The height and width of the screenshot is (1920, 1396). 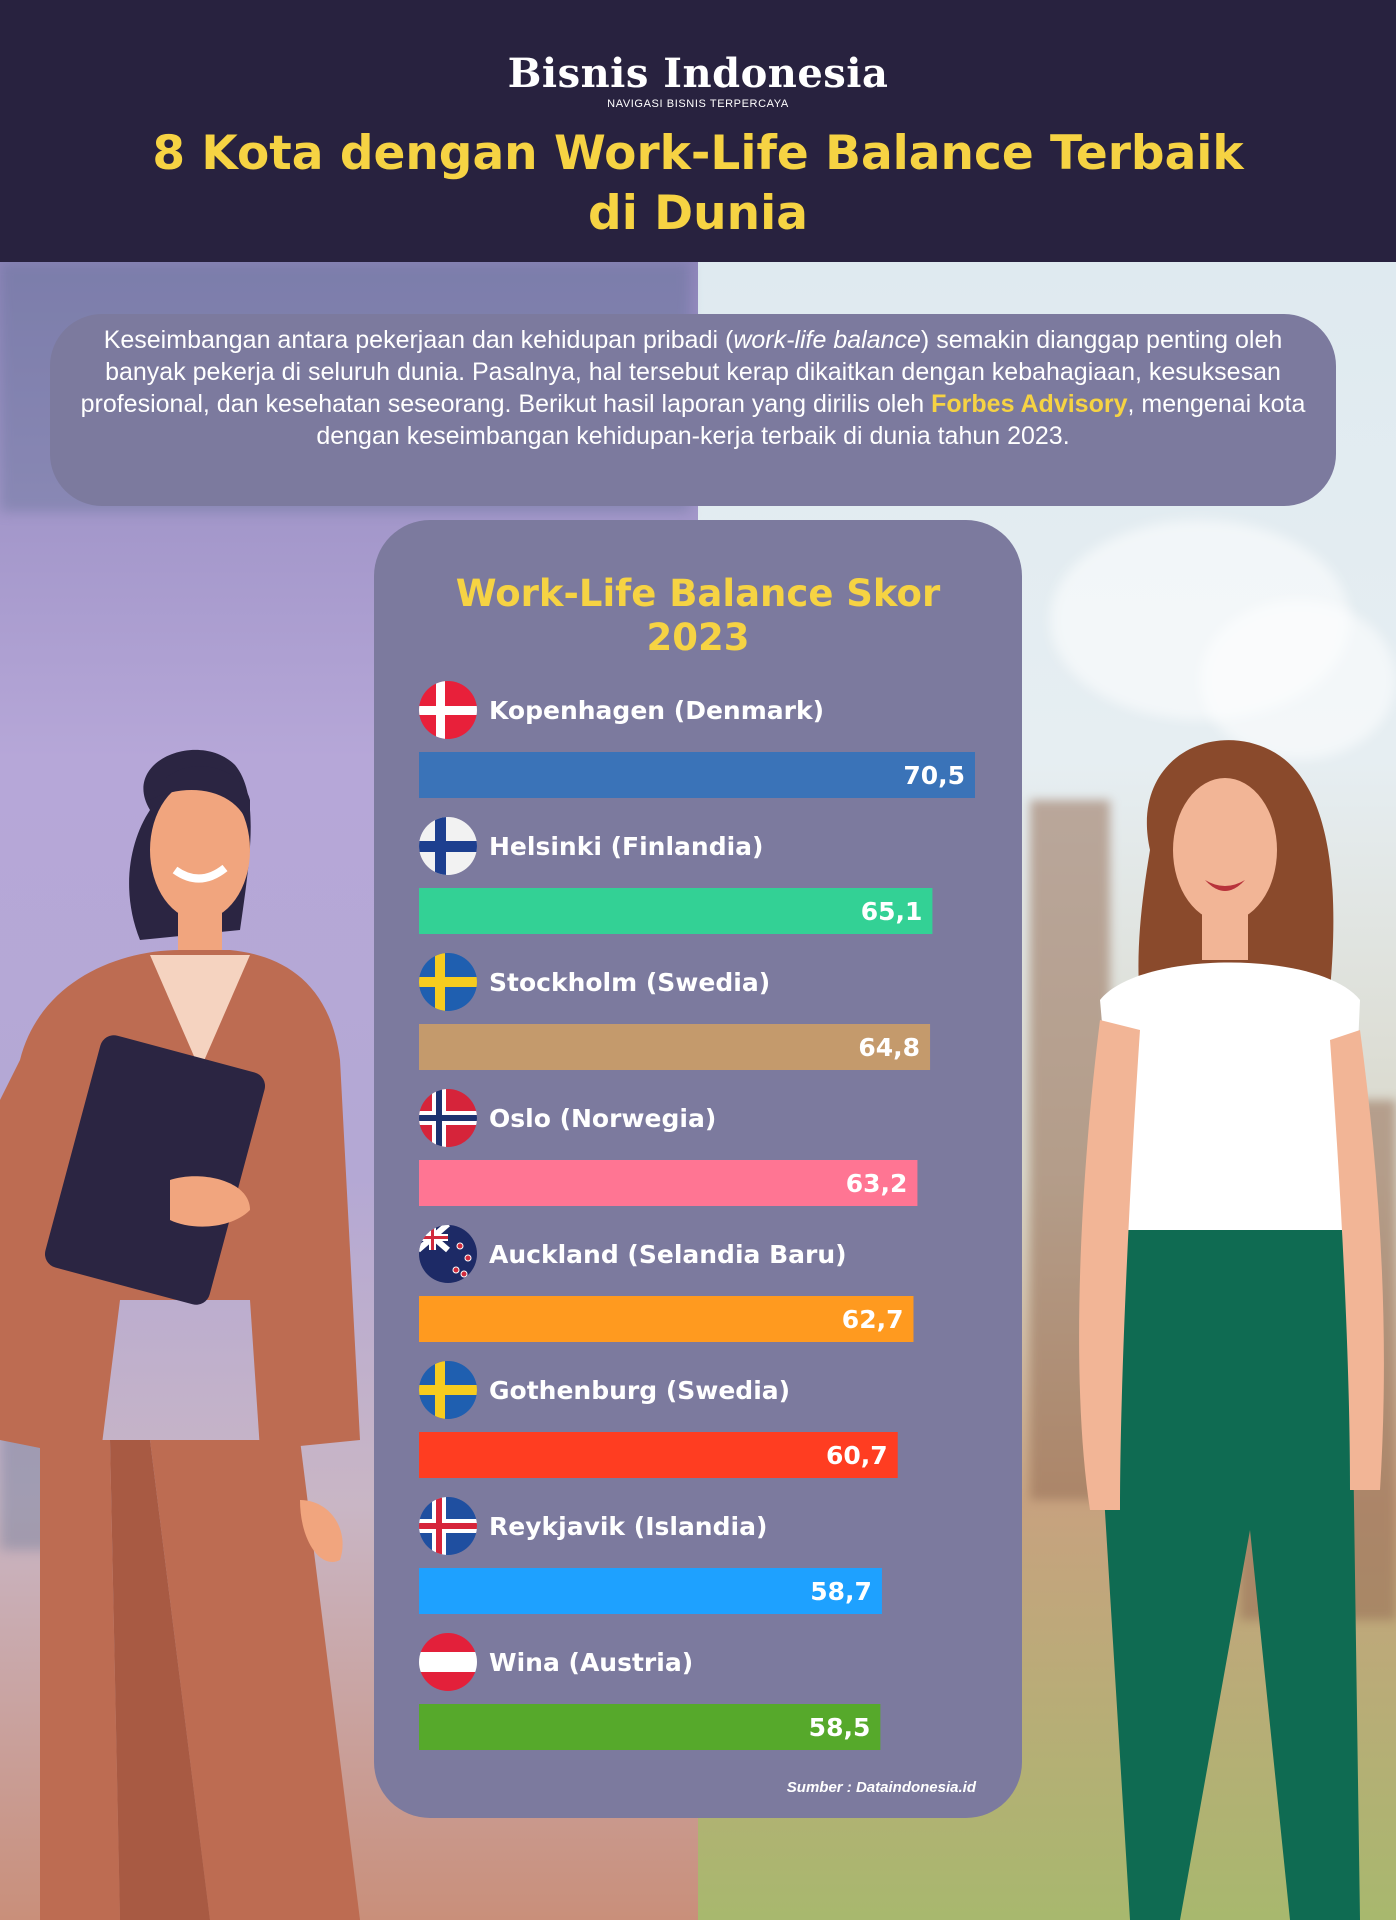 I want to click on source-note: Sumber : Dataindonesia.id, so click(x=881, y=1787).